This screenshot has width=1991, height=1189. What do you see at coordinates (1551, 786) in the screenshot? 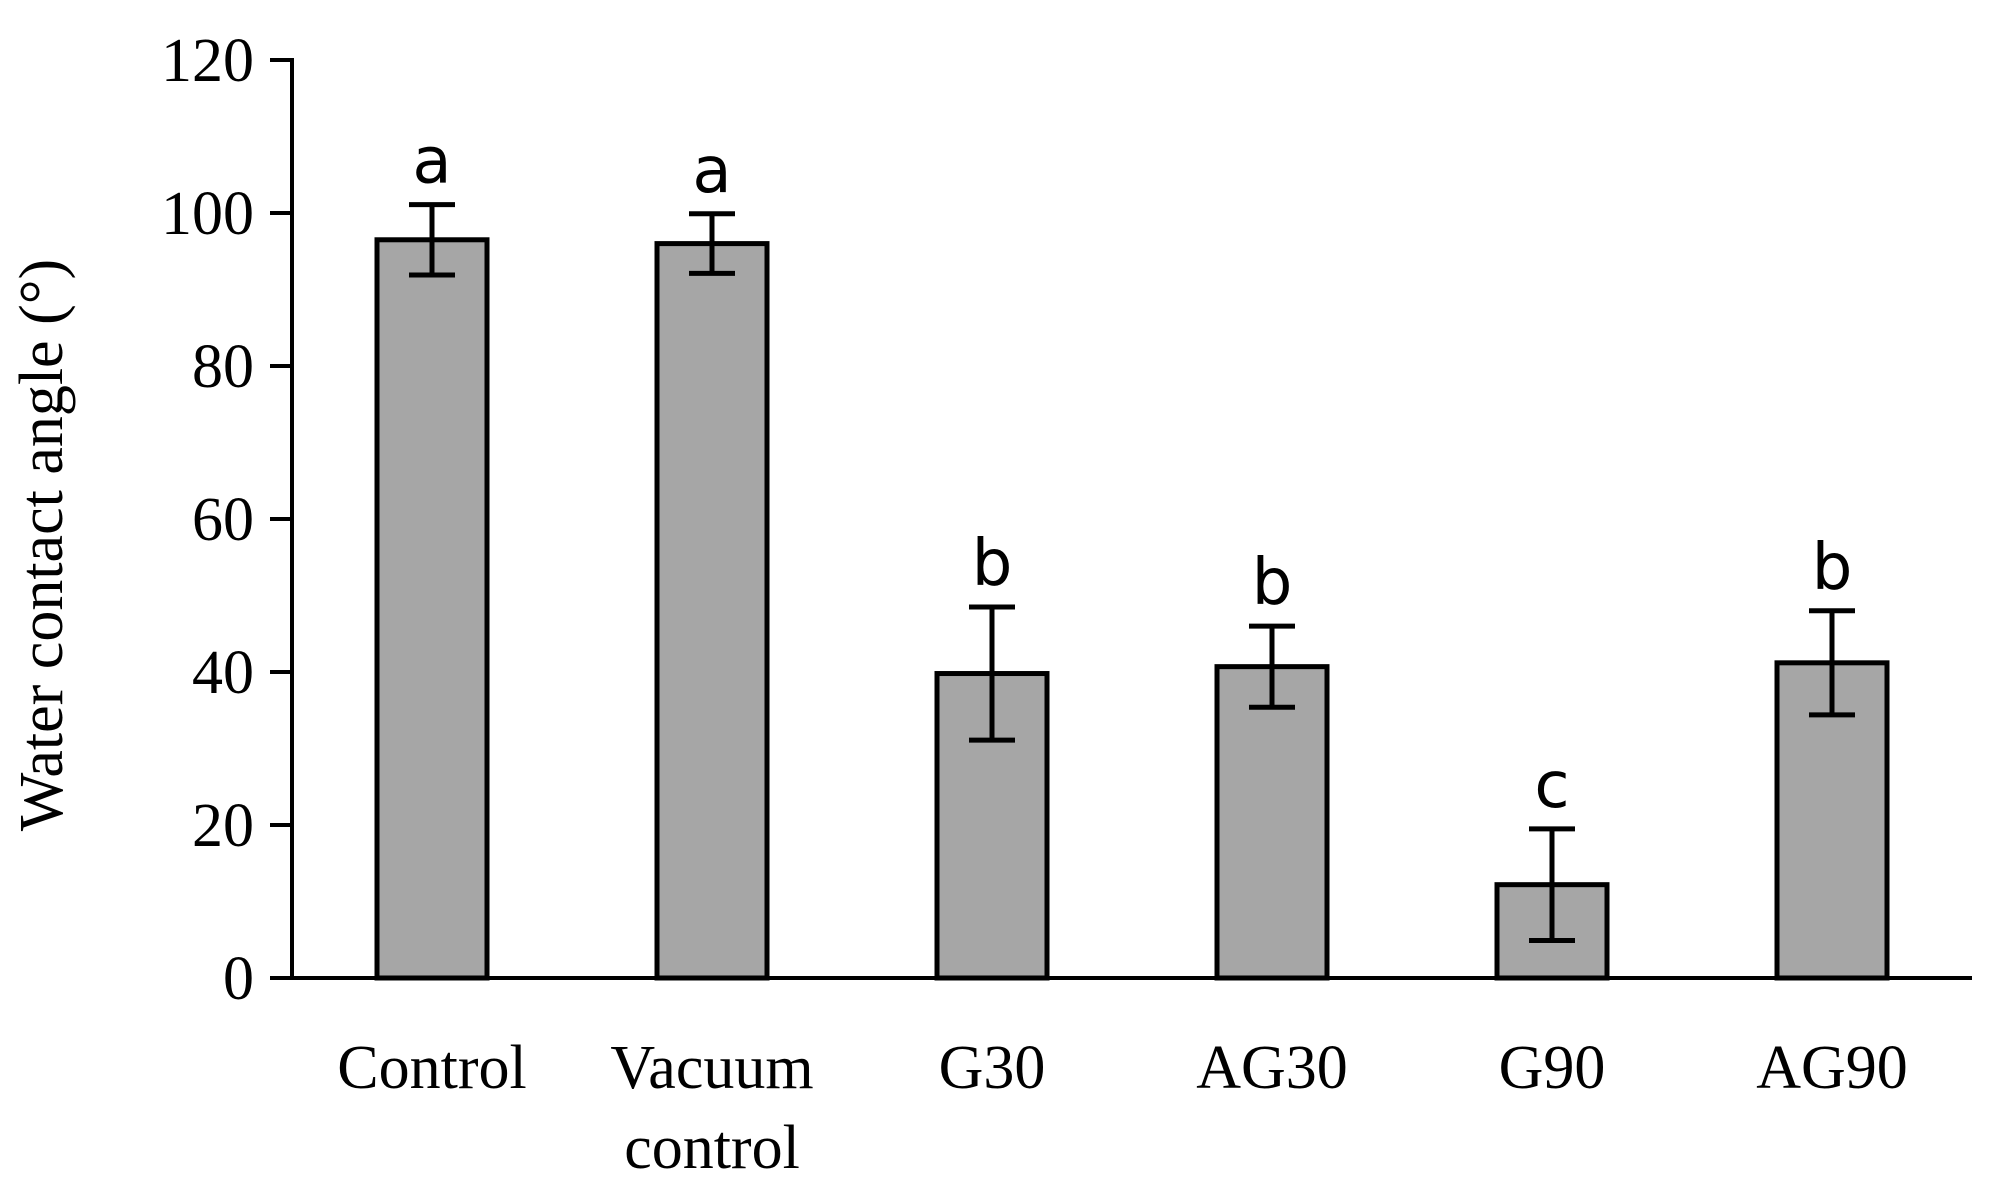
I see `significance-letter: c` at bounding box center [1551, 786].